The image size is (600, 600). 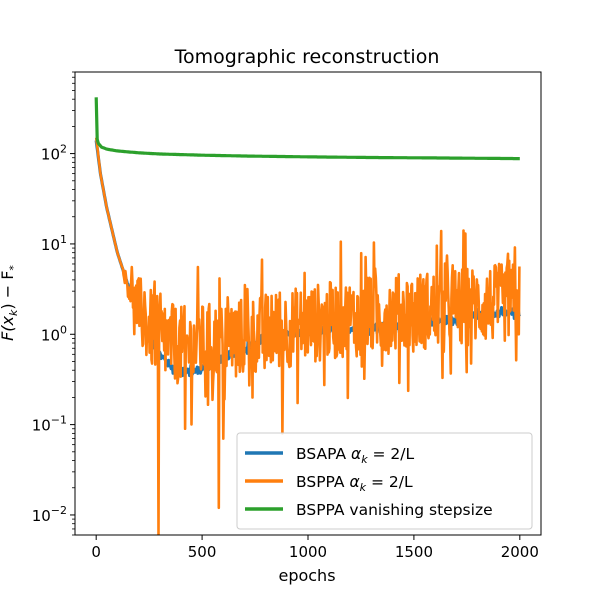 What do you see at coordinates (355, 455) in the screenshot?
I see `legend-label: BSAPA αk = 2/L` at bounding box center [355, 455].